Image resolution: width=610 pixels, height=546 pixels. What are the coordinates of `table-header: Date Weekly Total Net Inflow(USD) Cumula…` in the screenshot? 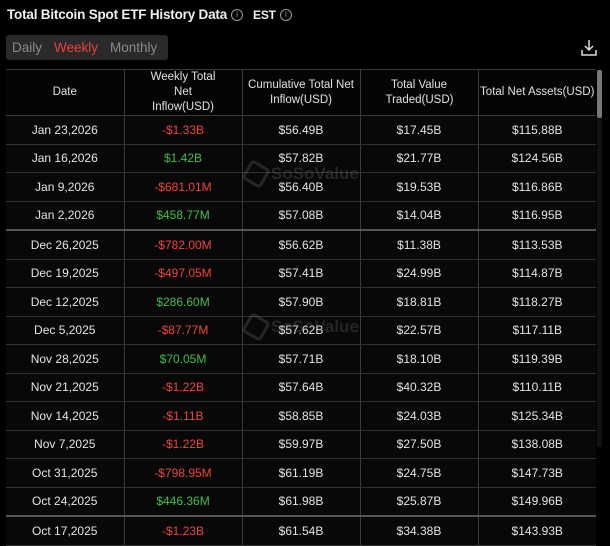 It's located at (301, 92).